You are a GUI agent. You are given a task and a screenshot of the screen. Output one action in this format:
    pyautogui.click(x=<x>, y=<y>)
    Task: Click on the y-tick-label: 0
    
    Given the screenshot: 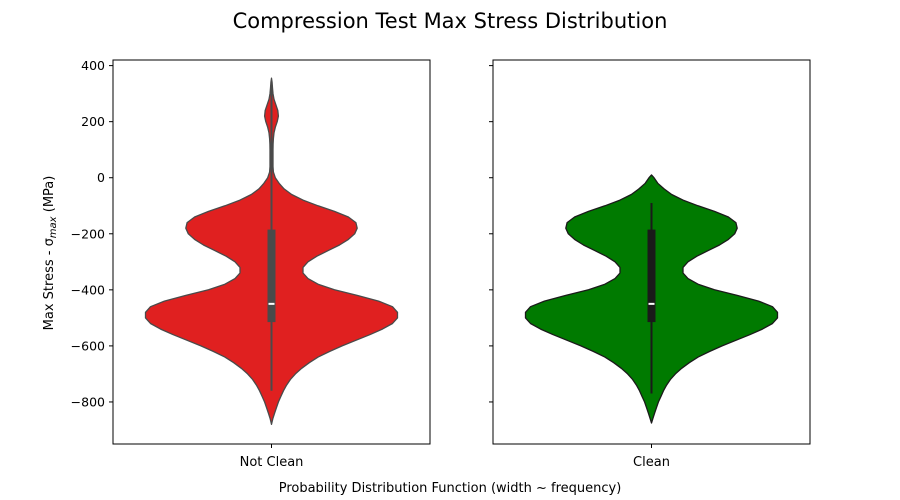 What is the action you would take?
    pyautogui.click(x=101, y=177)
    